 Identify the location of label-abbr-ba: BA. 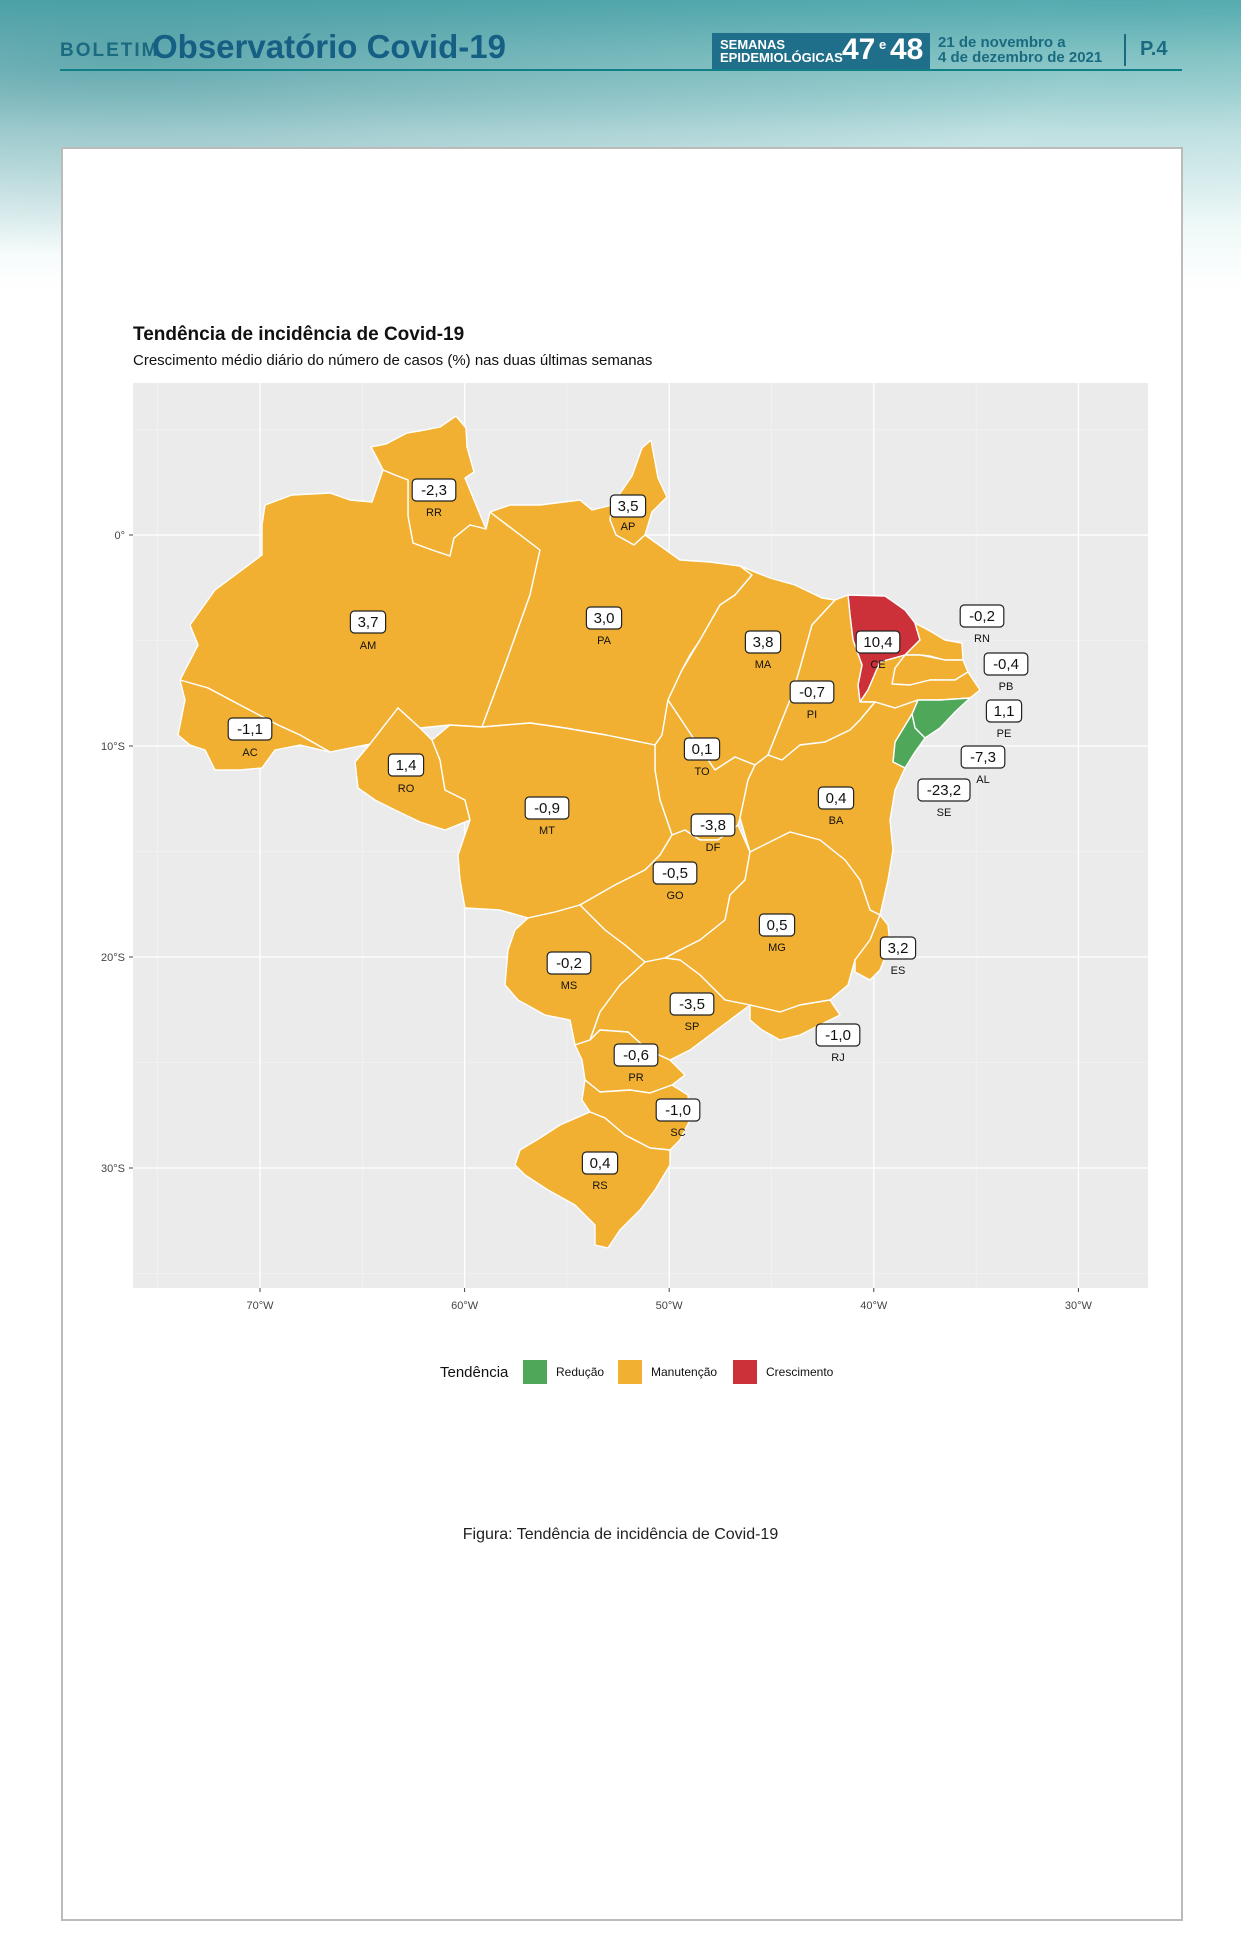
(836, 821).